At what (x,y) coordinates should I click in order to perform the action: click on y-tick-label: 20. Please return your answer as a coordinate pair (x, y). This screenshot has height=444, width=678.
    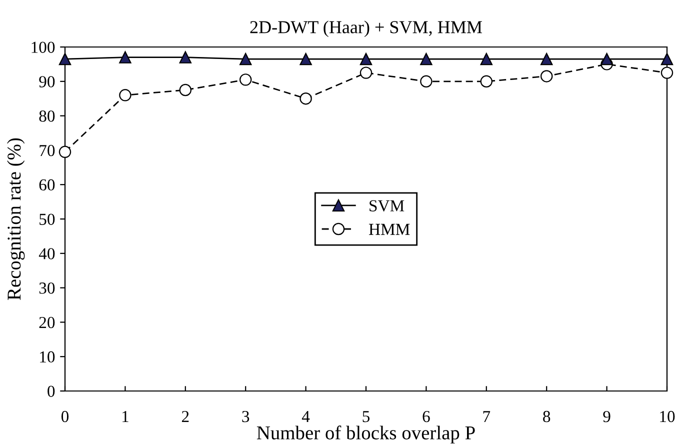
    Looking at the image, I should click on (47, 322).